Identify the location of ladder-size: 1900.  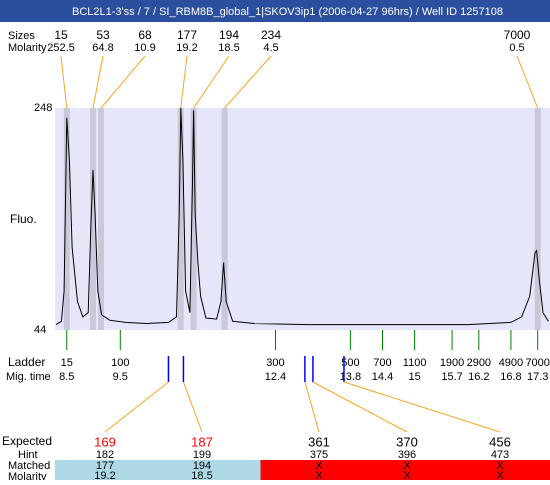
(452, 363).